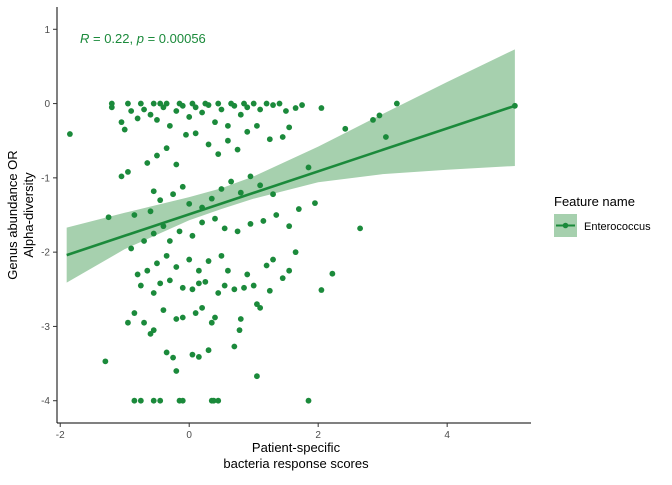 The width and height of the screenshot is (672, 485). I want to click on x-tick-label: 0, so click(189, 435).